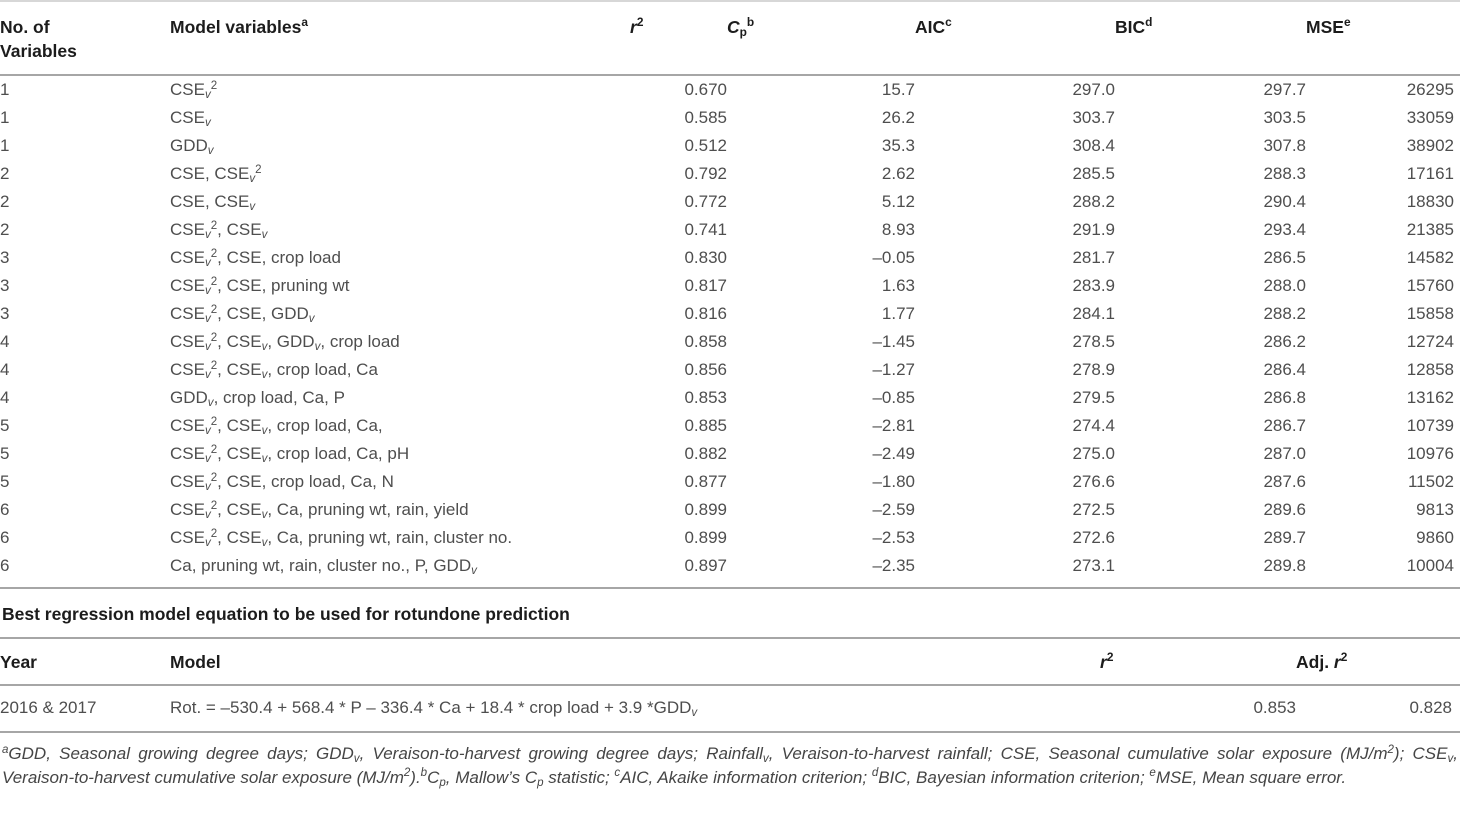 This screenshot has height=819, width=1460. I want to click on cell-r2: 0.670, so click(705, 89).